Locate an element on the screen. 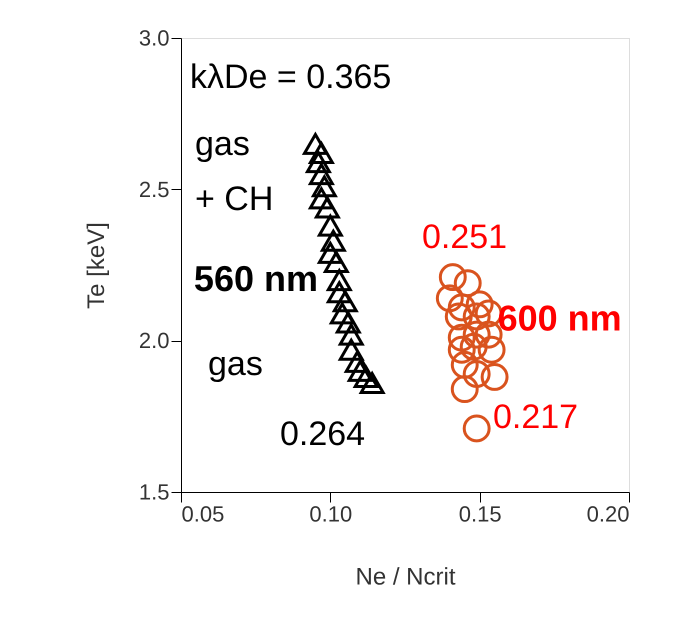 This screenshot has height=618, width=689. x-tick-label: 0.10 is located at coordinates (330, 514).